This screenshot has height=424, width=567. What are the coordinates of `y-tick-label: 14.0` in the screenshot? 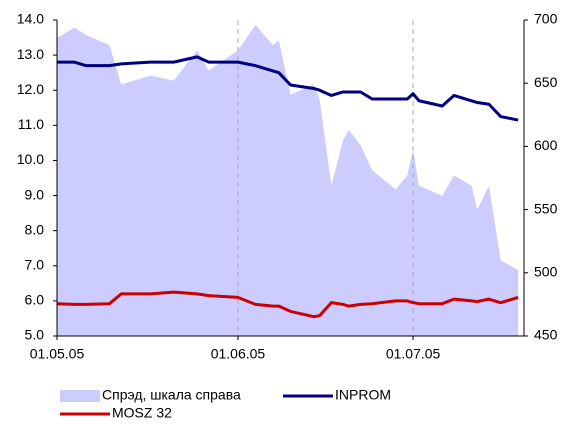 It's located at (30, 19).